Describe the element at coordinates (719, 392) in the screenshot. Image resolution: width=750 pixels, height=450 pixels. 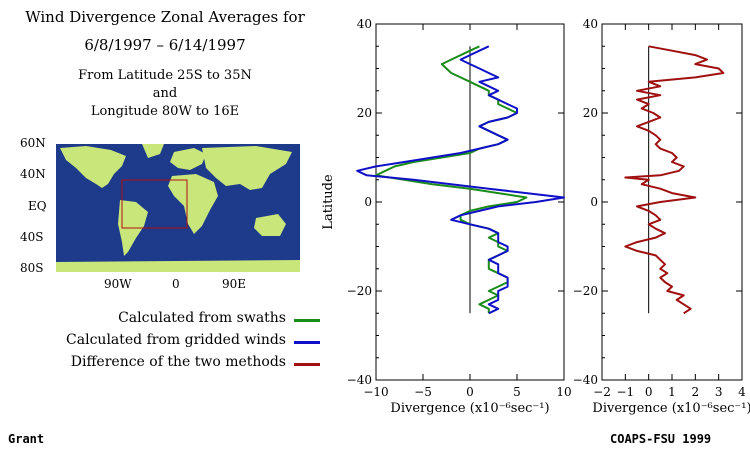
I see `x-tick-label: 3` at that location.